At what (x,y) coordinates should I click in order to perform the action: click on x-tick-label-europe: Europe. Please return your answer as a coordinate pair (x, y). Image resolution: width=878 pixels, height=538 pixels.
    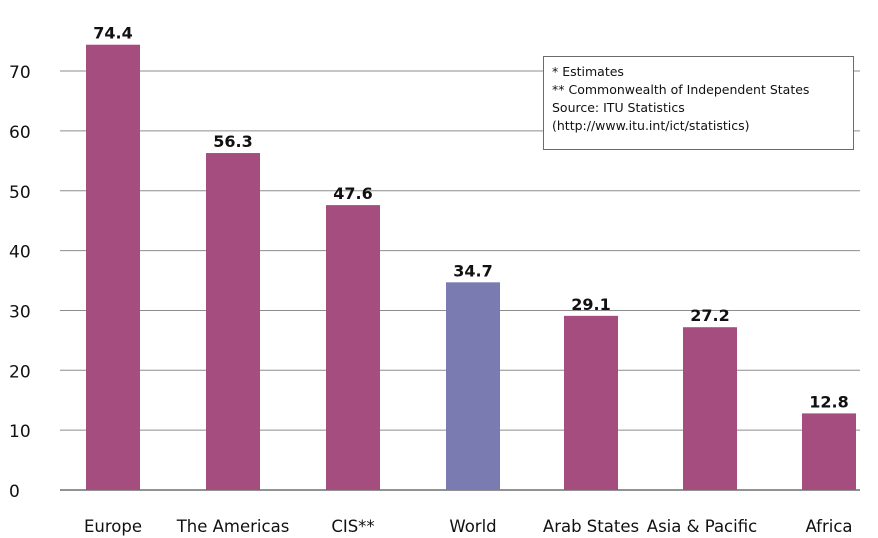
    Looking at the image, I should click on (113, 526).